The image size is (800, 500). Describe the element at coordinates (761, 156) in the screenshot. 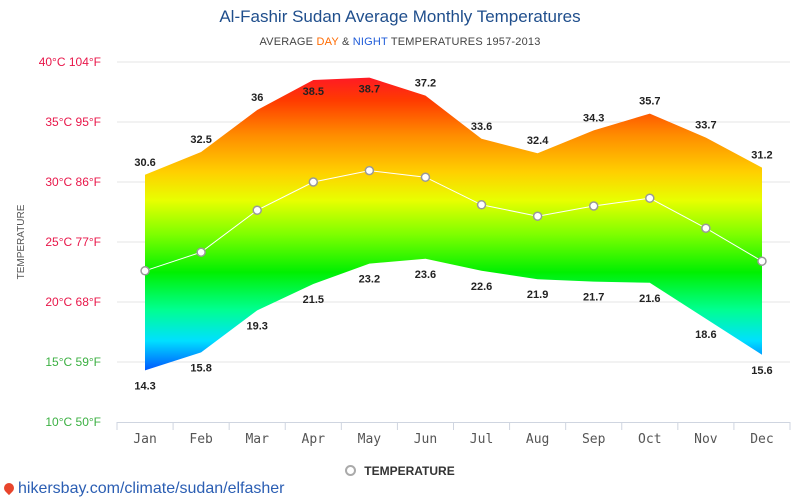

I see `day-value-label: 31.2` at that location.